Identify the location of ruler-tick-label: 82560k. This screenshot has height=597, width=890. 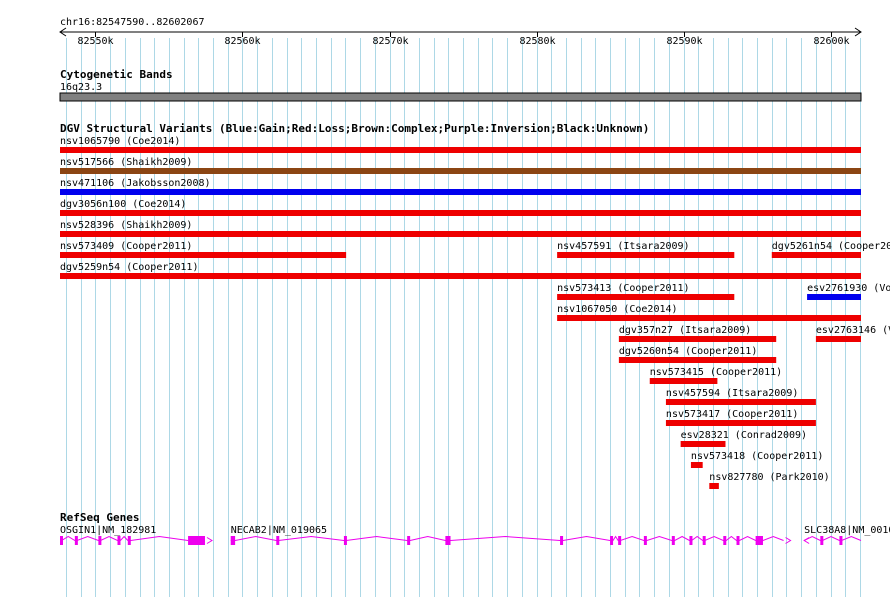
(242, 41).